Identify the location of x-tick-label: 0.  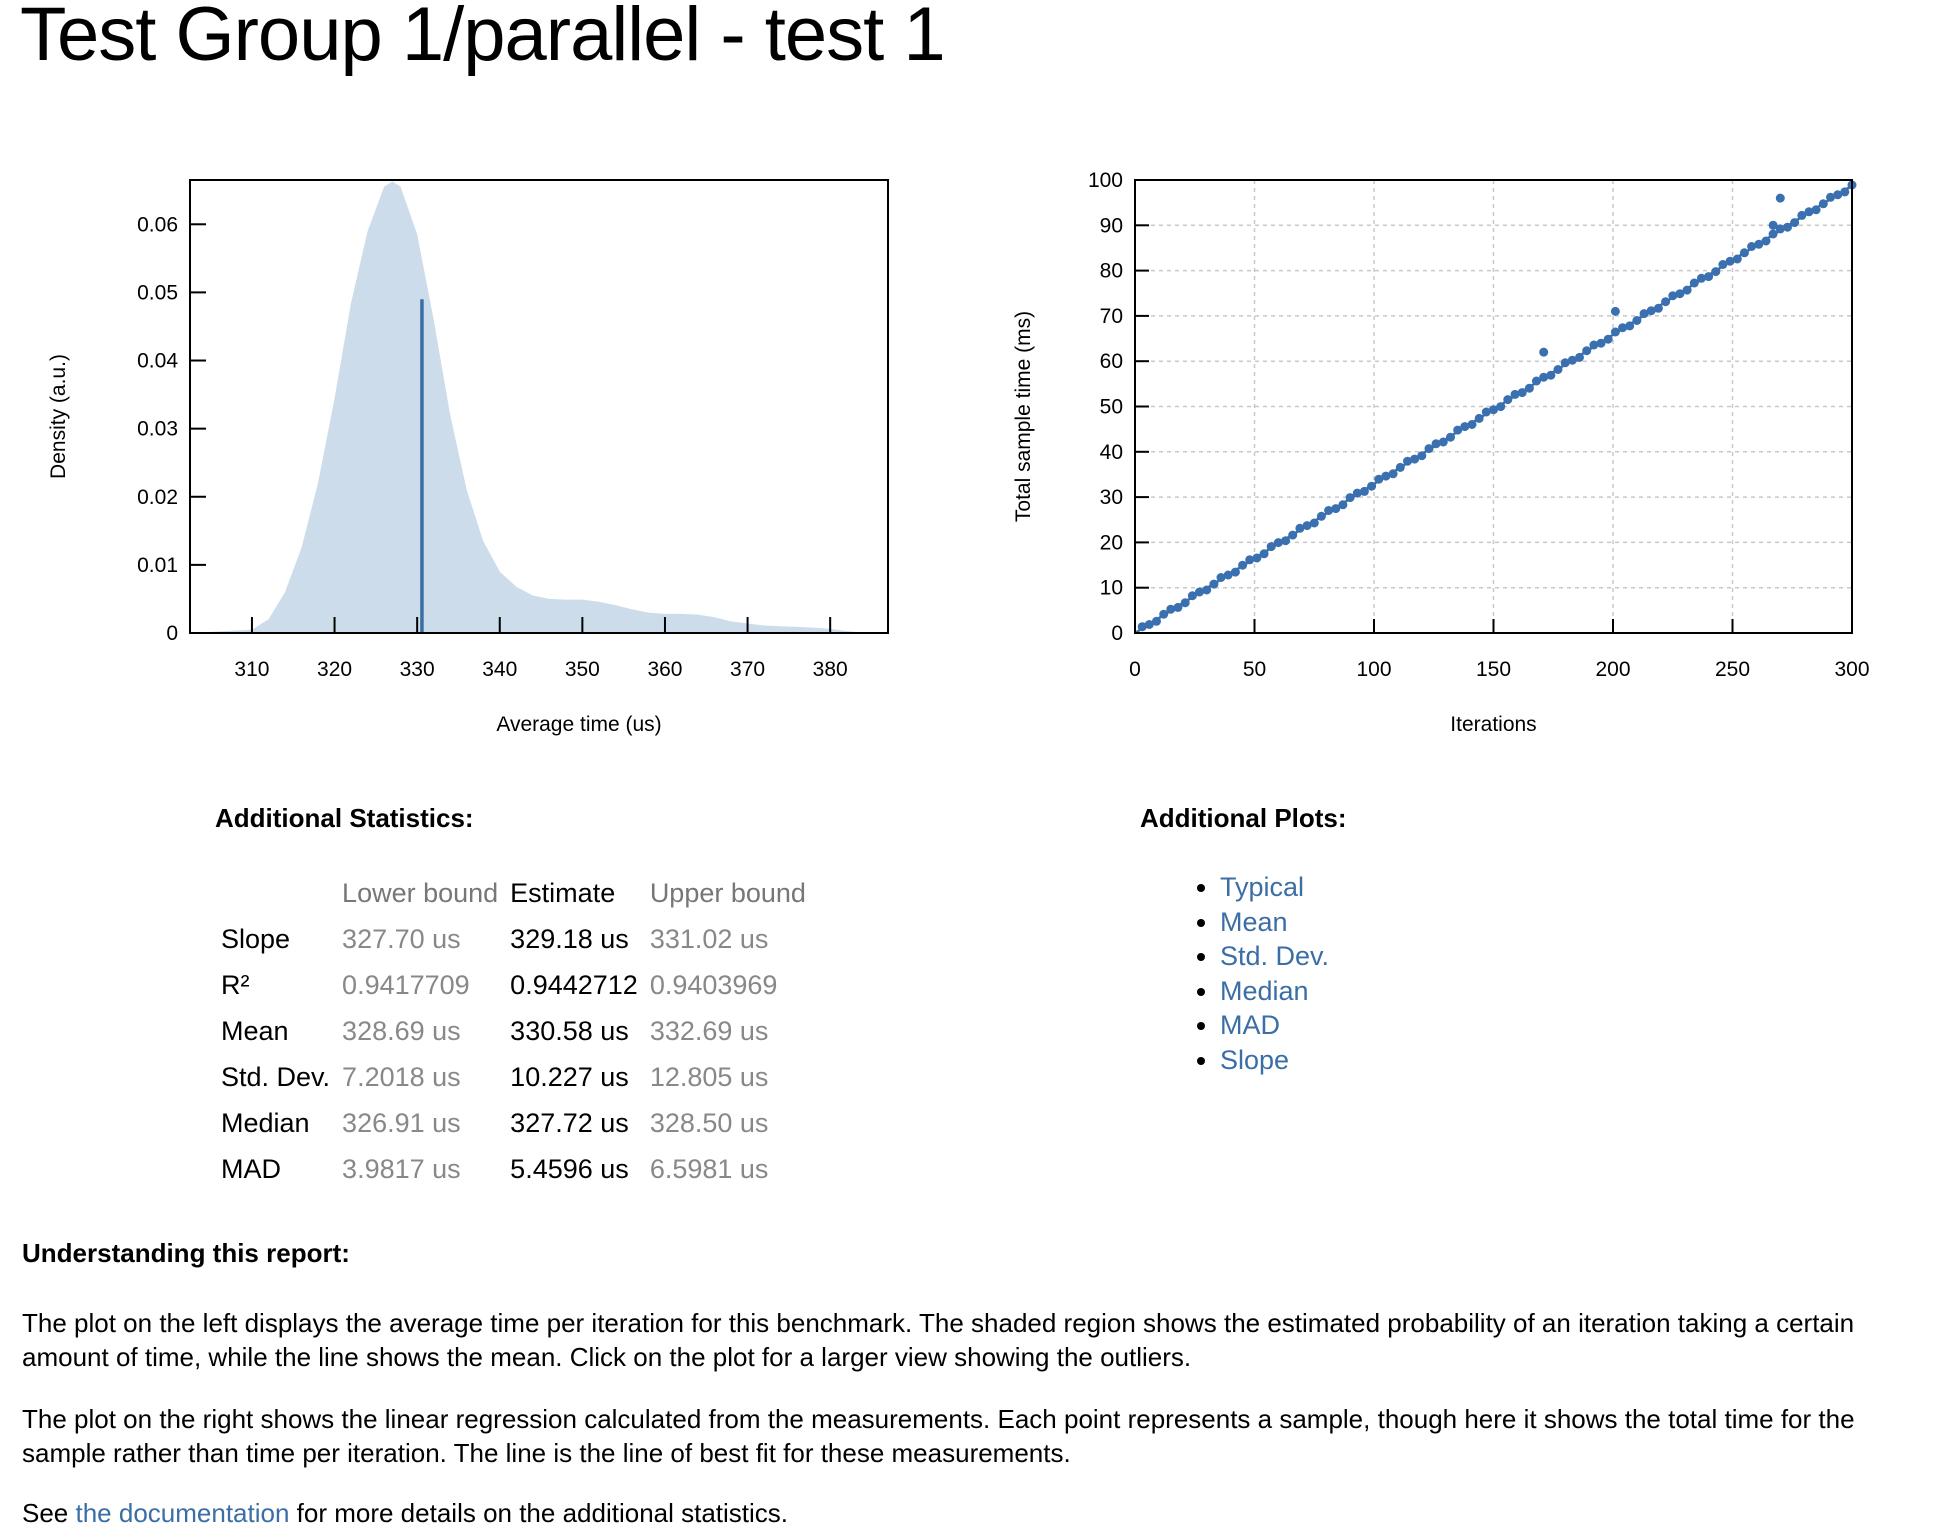
(1135, 669).